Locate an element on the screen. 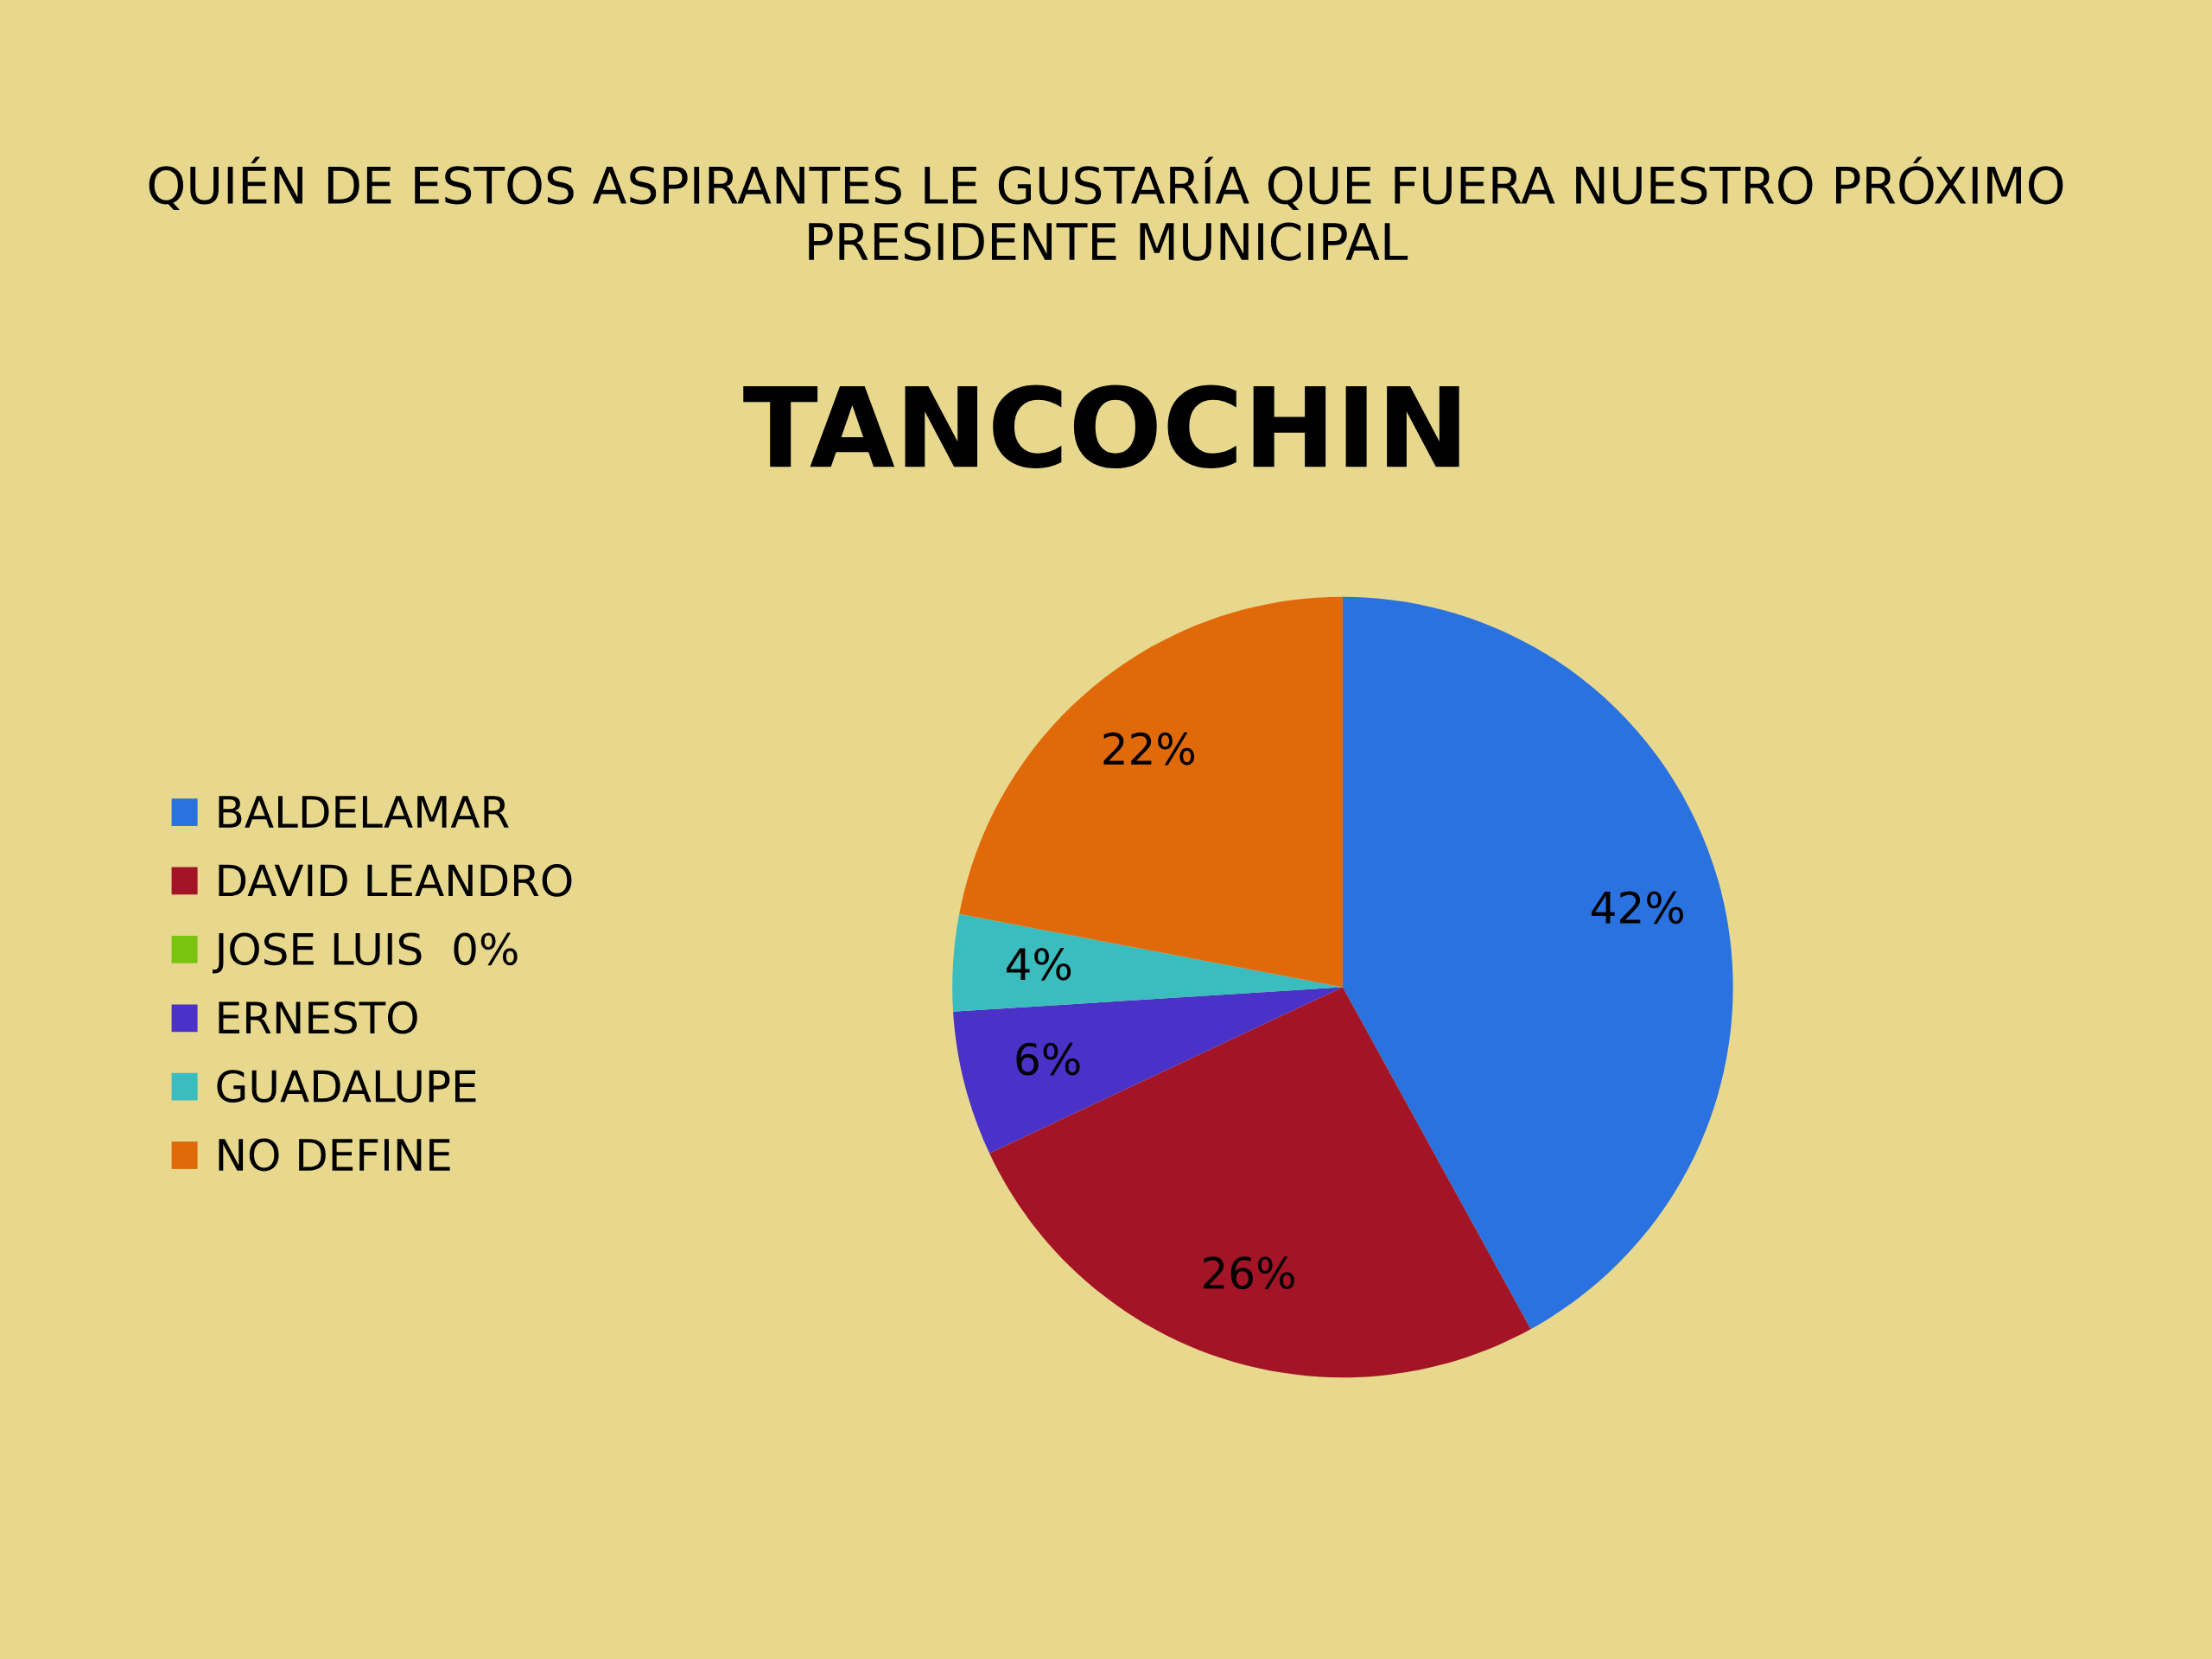  data-label: 6% is located at coordinates (1048, 1059).